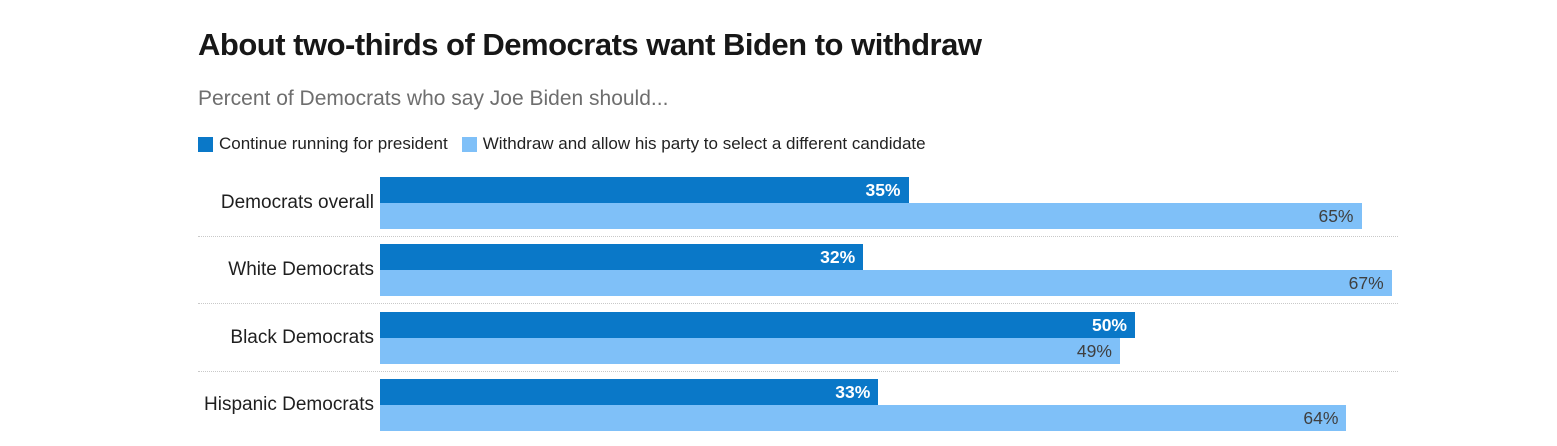  I want to click on bar-pair: 35% 65%, so click(871, 203).